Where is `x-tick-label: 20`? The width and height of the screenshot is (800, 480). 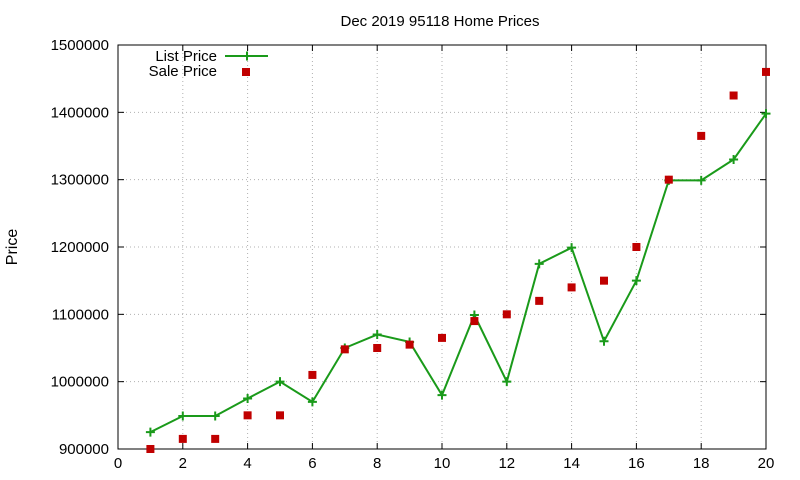
x-tick-label: 20 is located at coordinates (766, 463).